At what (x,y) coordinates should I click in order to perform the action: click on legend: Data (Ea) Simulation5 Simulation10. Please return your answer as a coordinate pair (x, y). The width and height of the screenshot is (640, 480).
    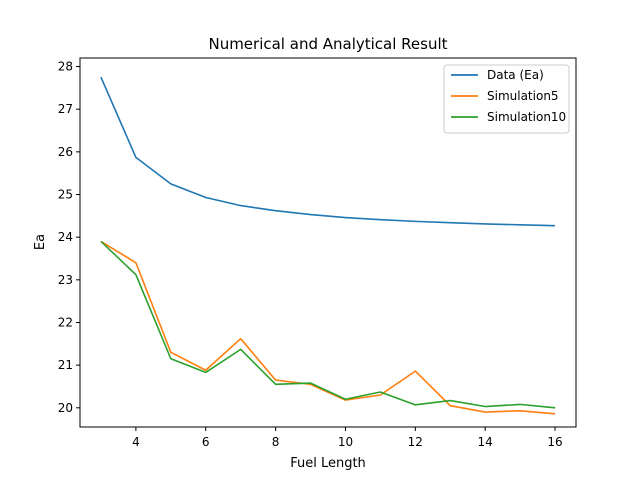
    Looking at the image, I should click on (506, 99).